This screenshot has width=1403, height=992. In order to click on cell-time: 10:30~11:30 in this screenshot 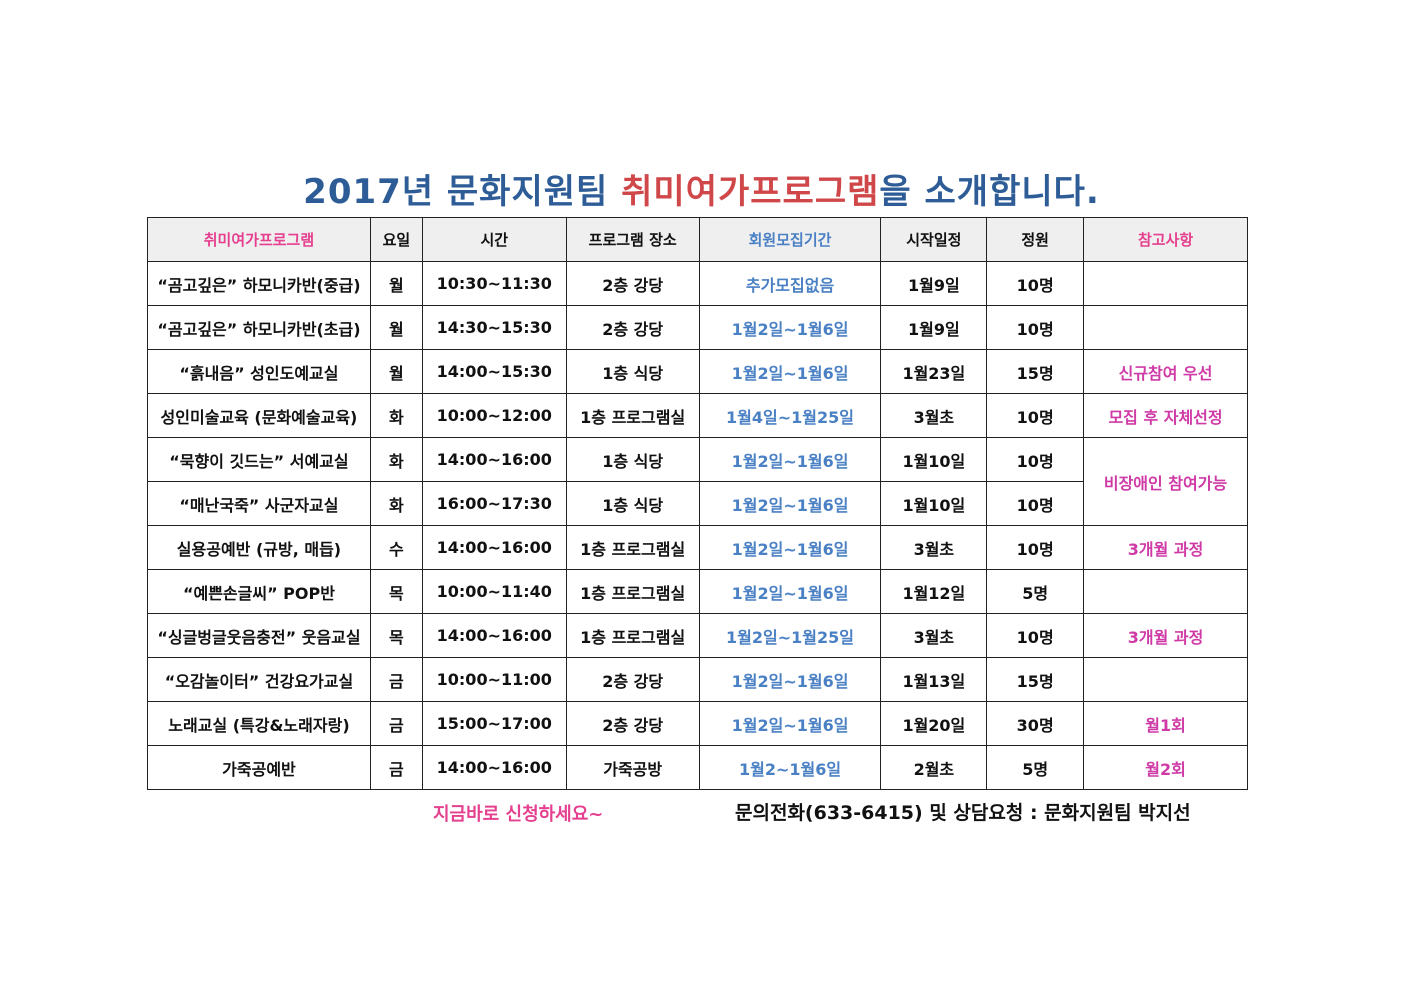, I will do `click(494, 283)`.